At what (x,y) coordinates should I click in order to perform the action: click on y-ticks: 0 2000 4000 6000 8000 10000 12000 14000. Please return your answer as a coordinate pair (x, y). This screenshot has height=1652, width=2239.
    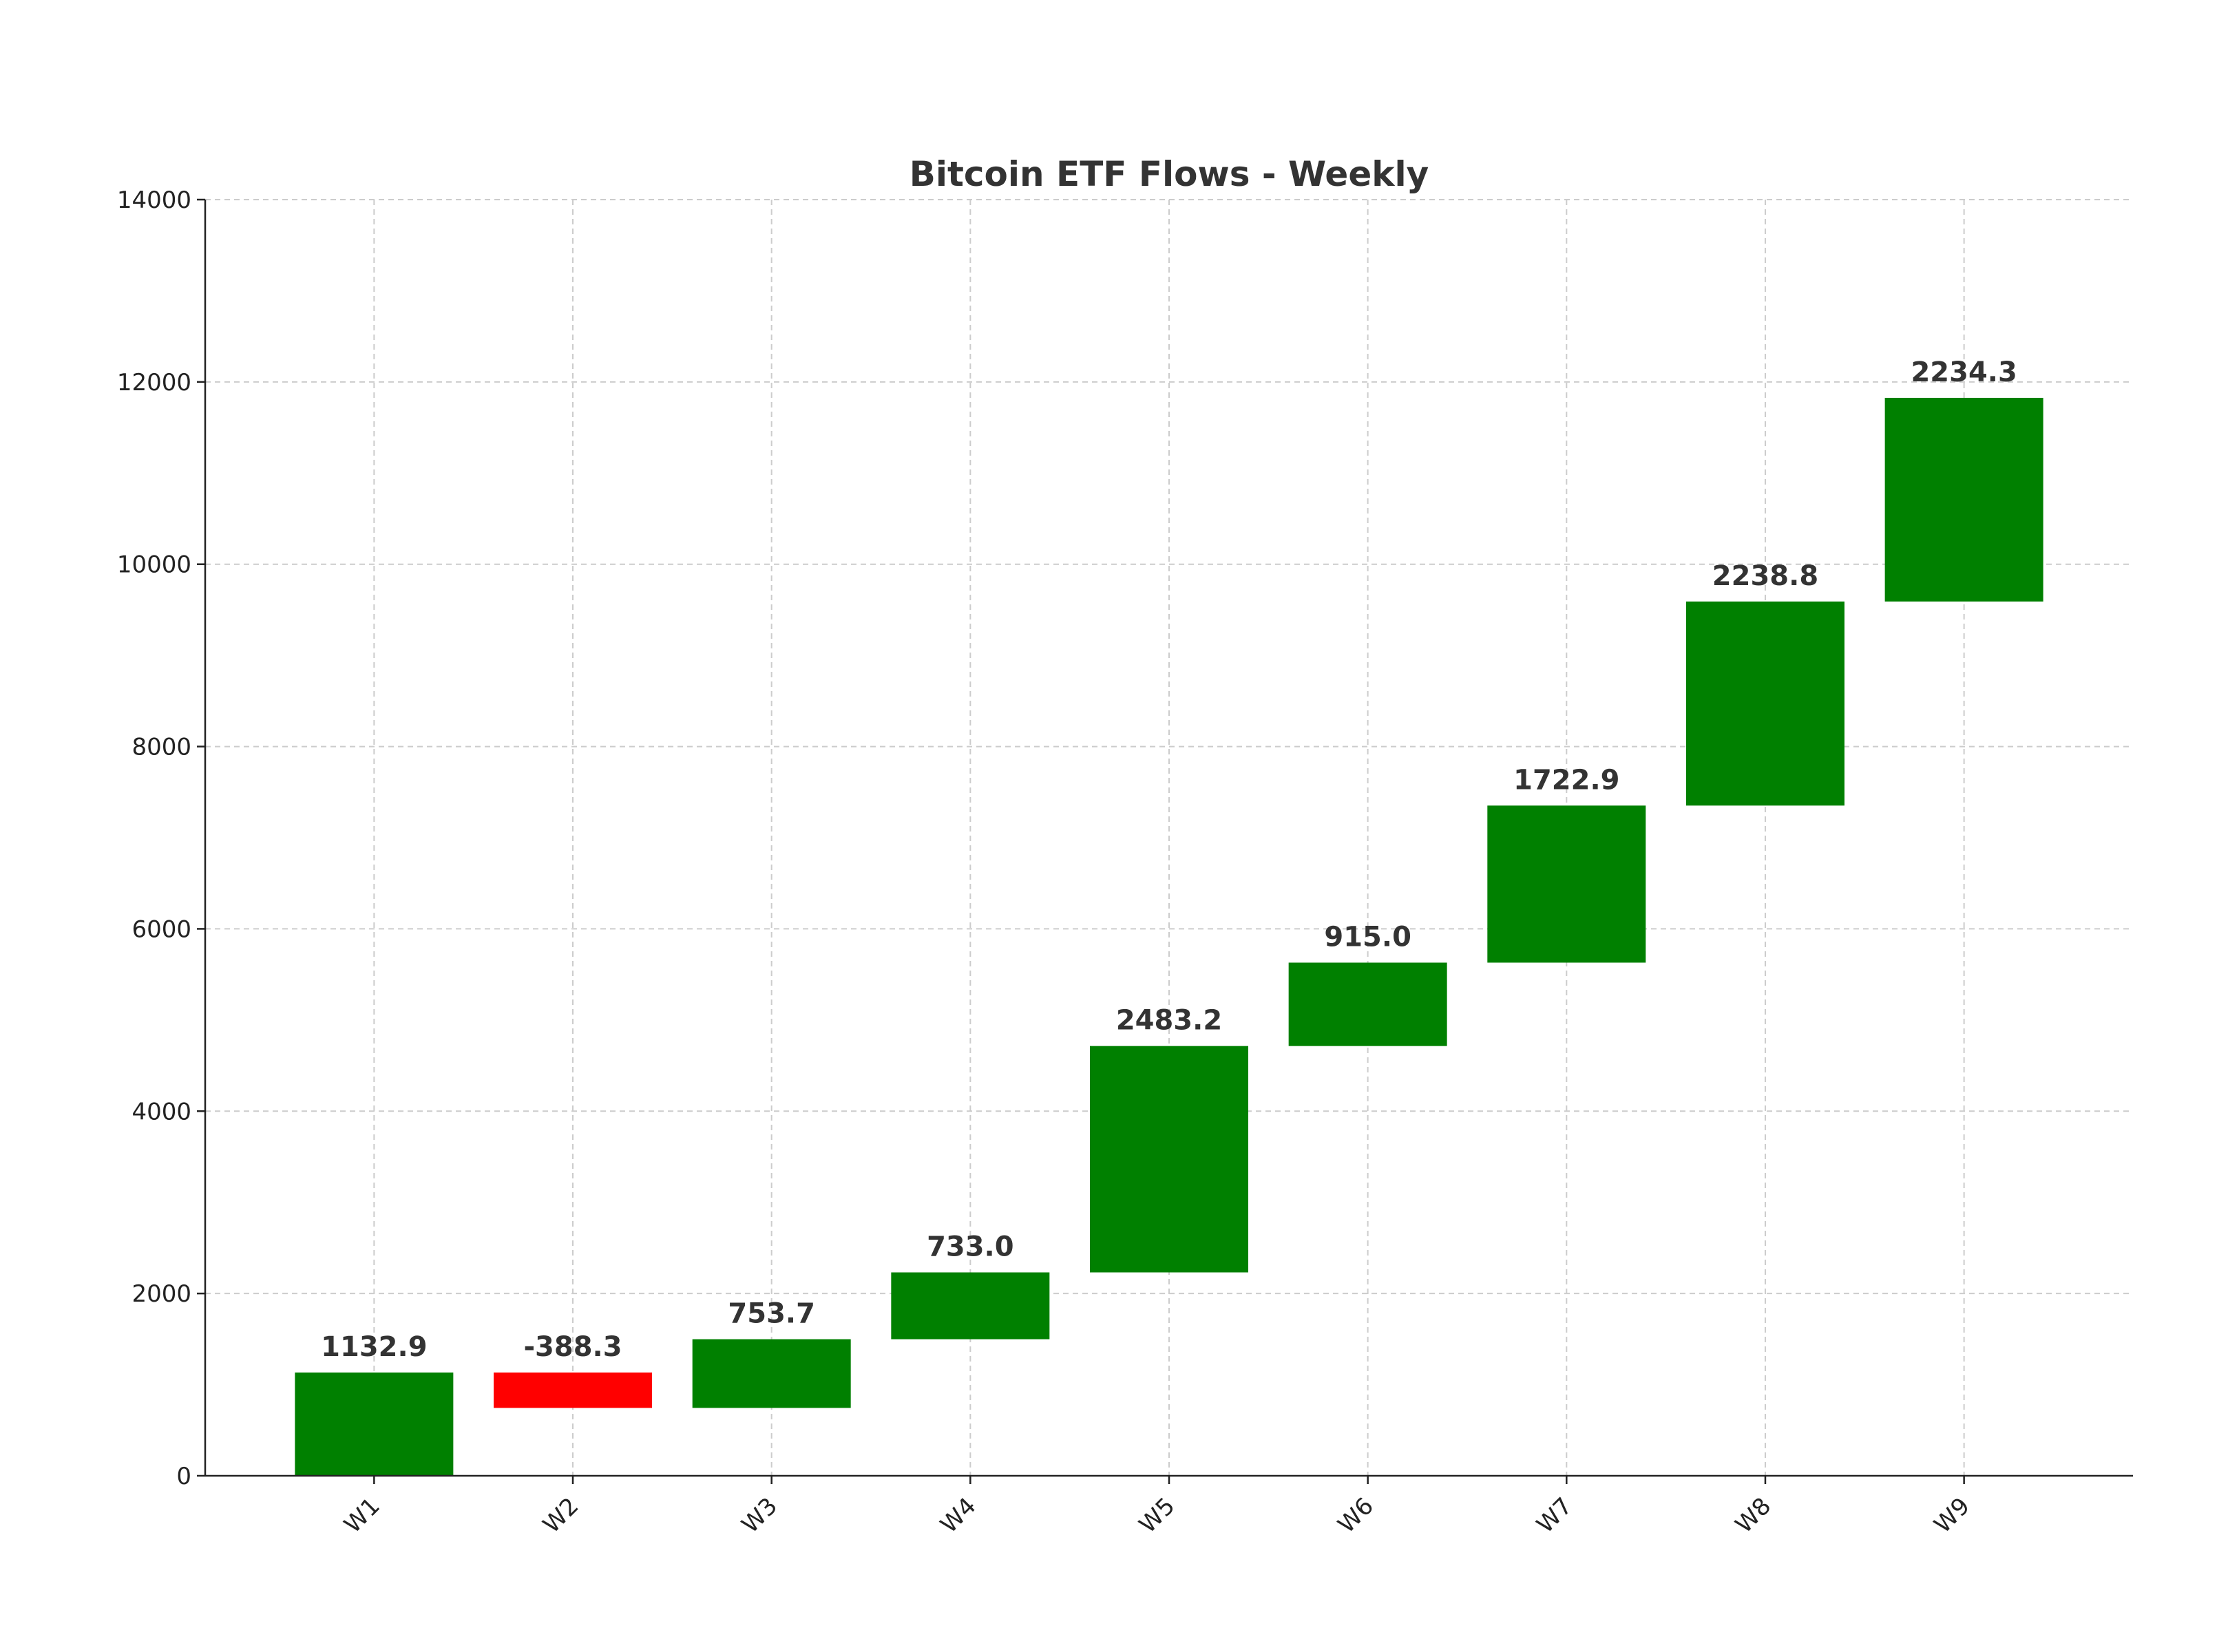
    Looking at the image, I should click on (161, 839).